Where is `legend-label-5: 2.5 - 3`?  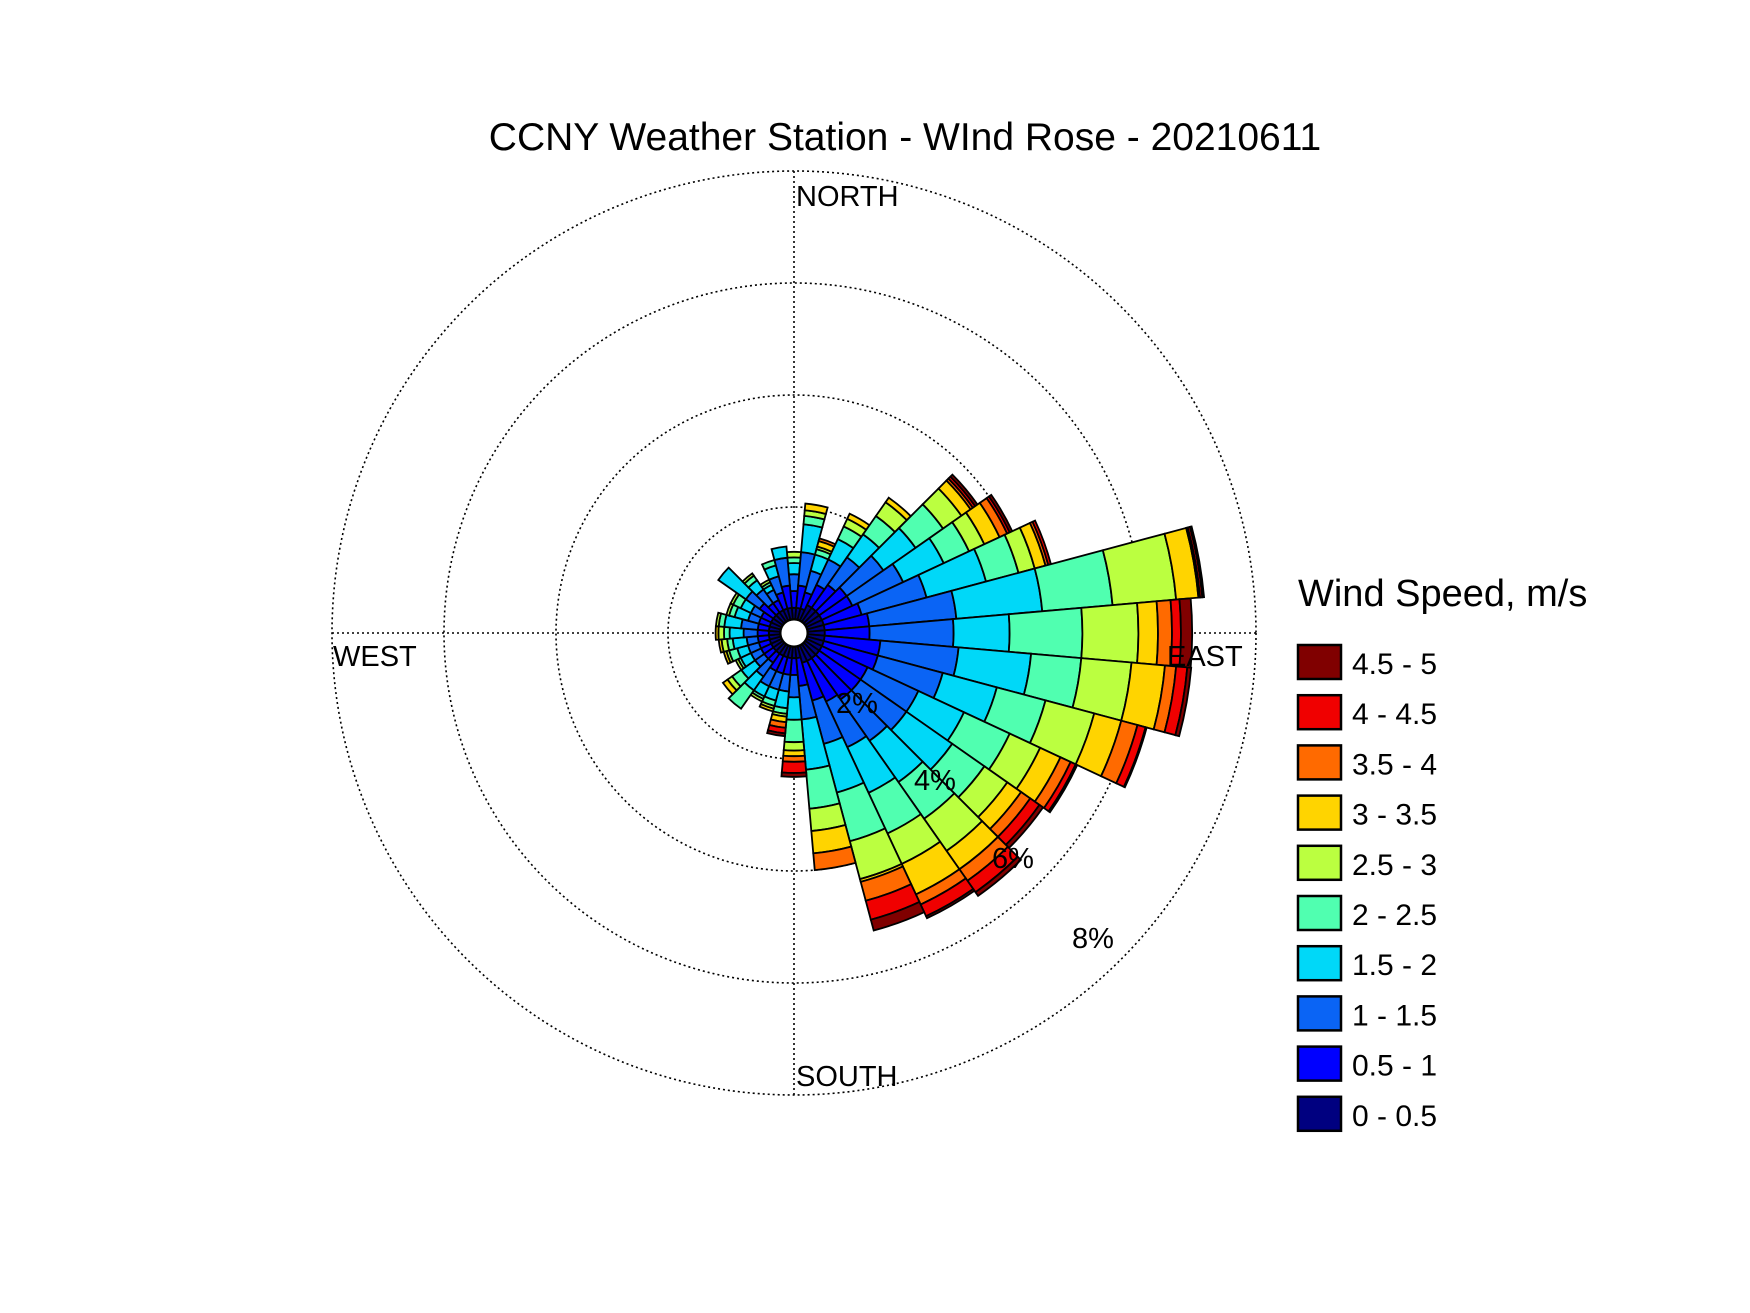
legend-label-5: 2.5 - 3 is located at coordinates (1394, 865).